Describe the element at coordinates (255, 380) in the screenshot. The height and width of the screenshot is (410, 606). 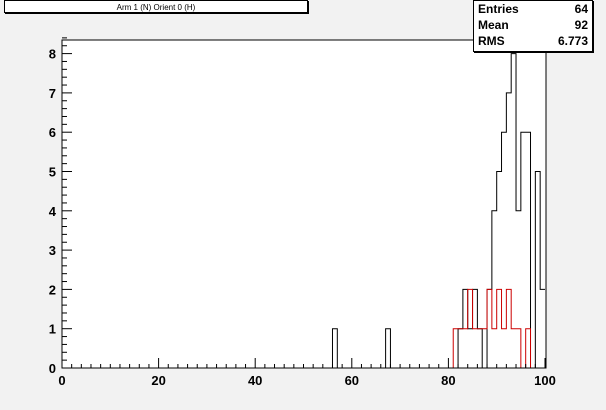
I see `x-tick-label: 40` at that location.